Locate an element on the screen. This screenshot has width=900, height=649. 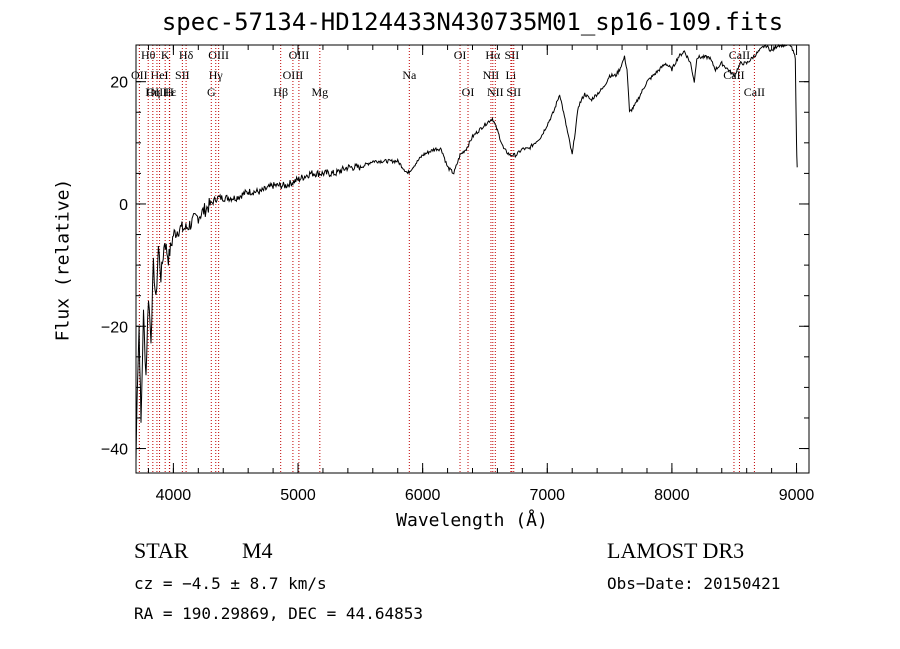
line-label-18: OIII is located at coordinates (157, 92).